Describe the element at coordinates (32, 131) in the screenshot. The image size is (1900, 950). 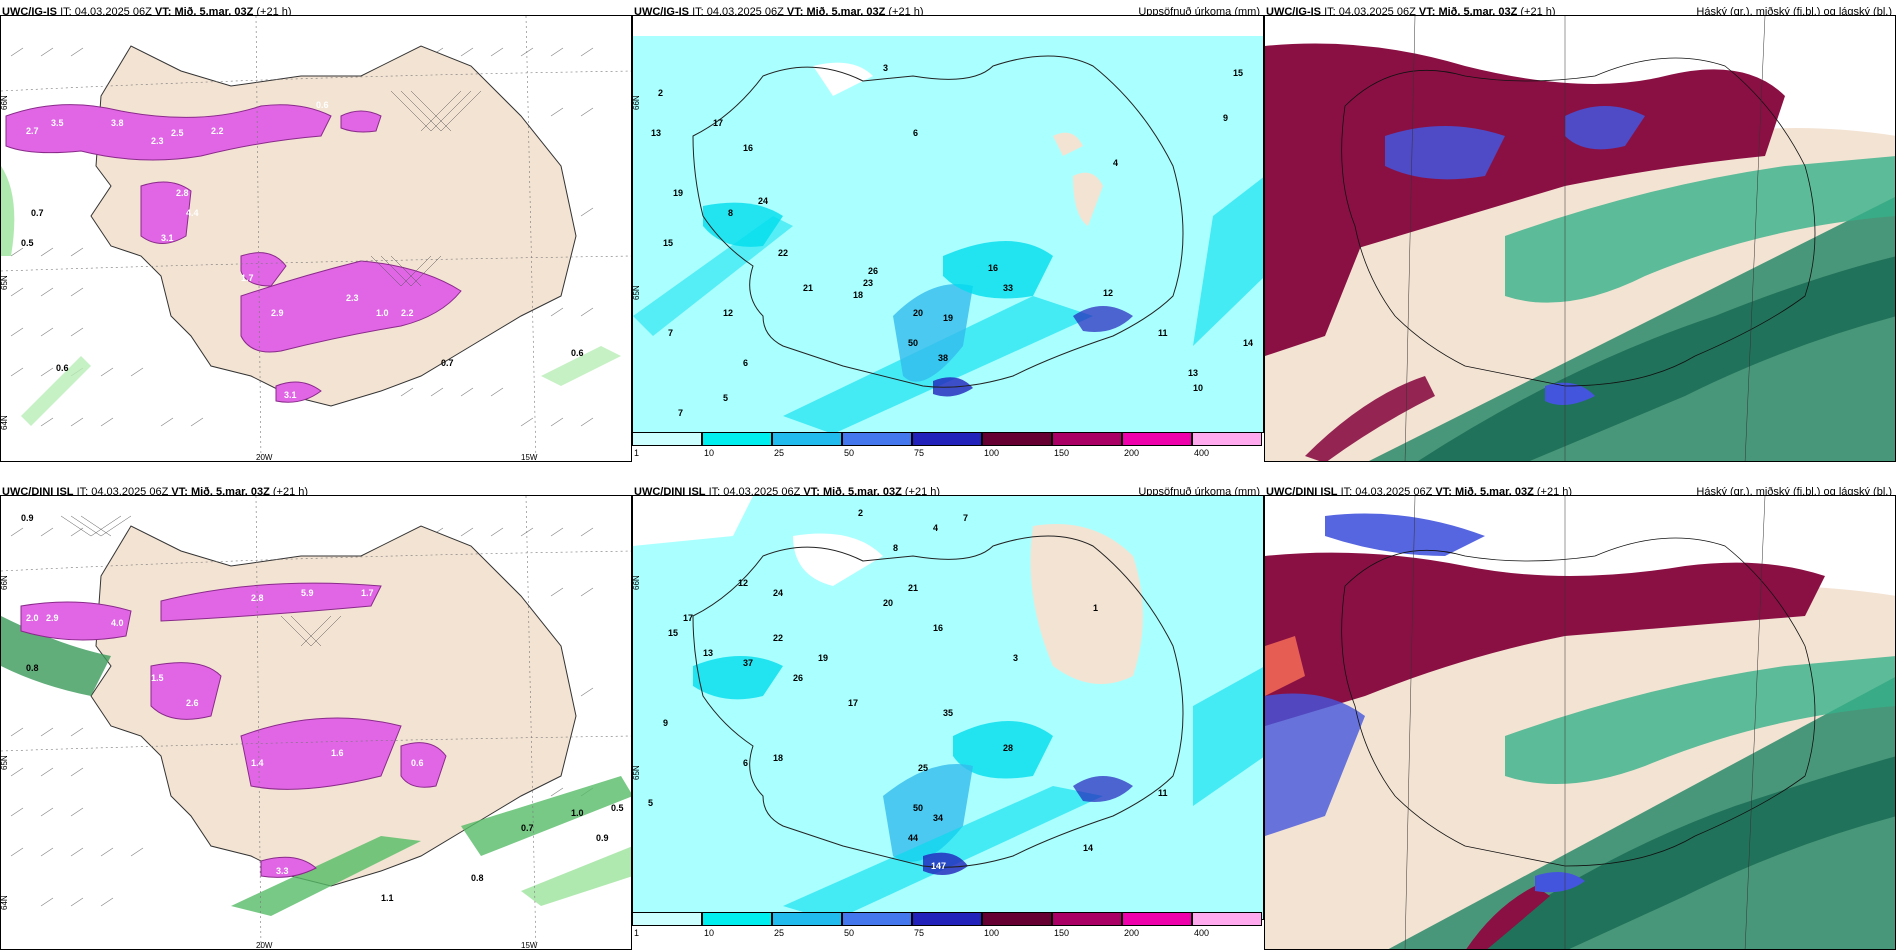
I see `value-label: 2.7` at that location.